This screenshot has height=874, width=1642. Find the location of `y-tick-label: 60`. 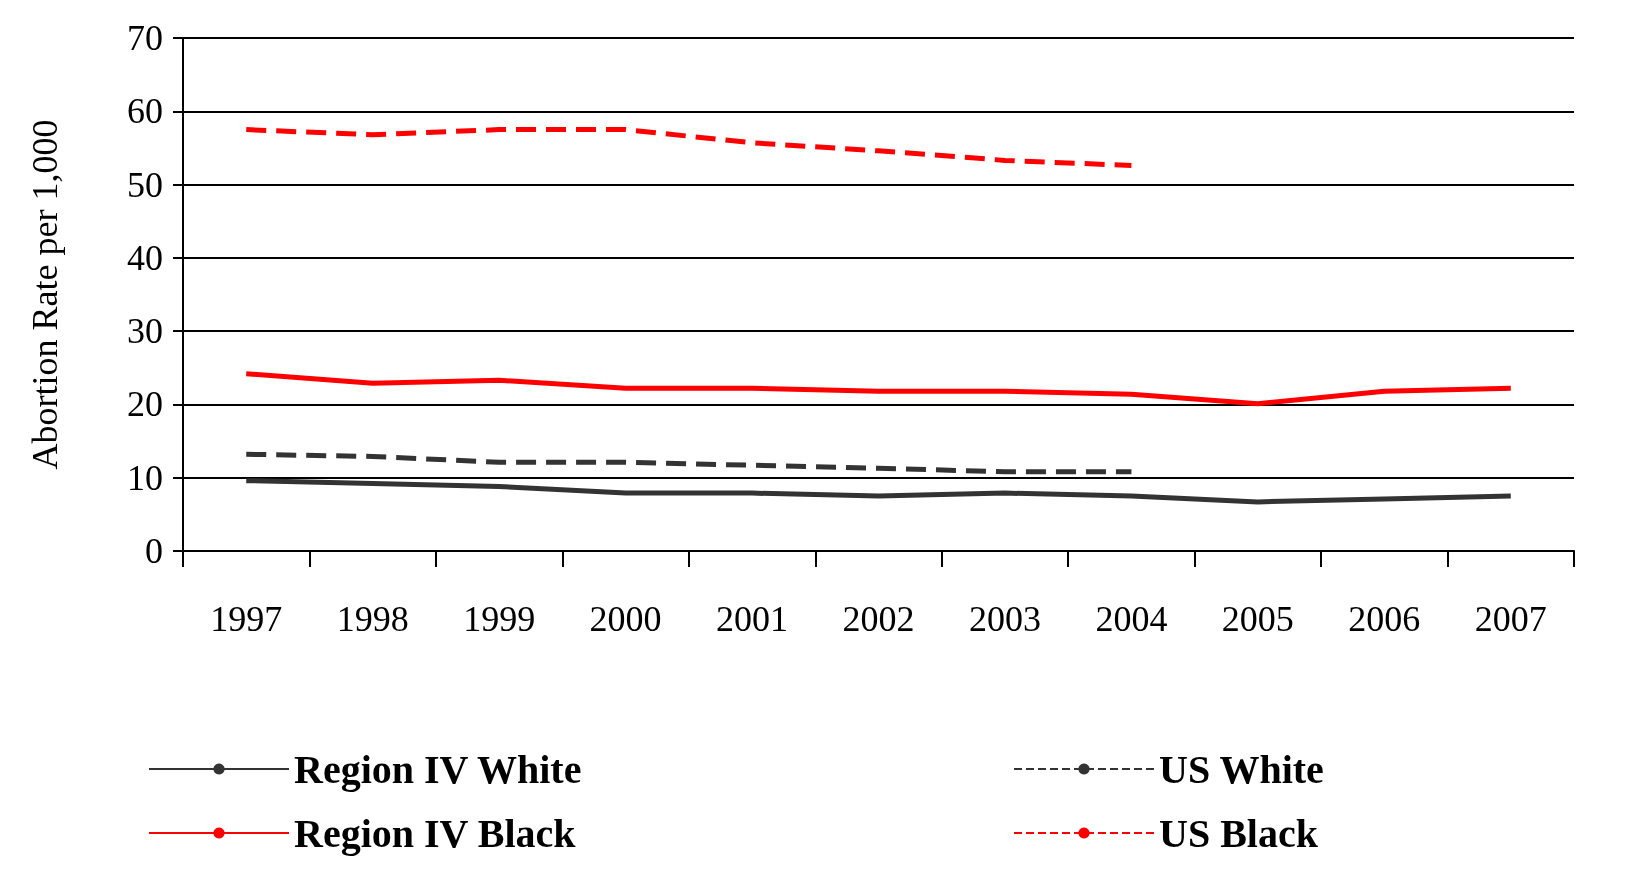

y-tick-label: 60 is located at coordinates (145, 111).